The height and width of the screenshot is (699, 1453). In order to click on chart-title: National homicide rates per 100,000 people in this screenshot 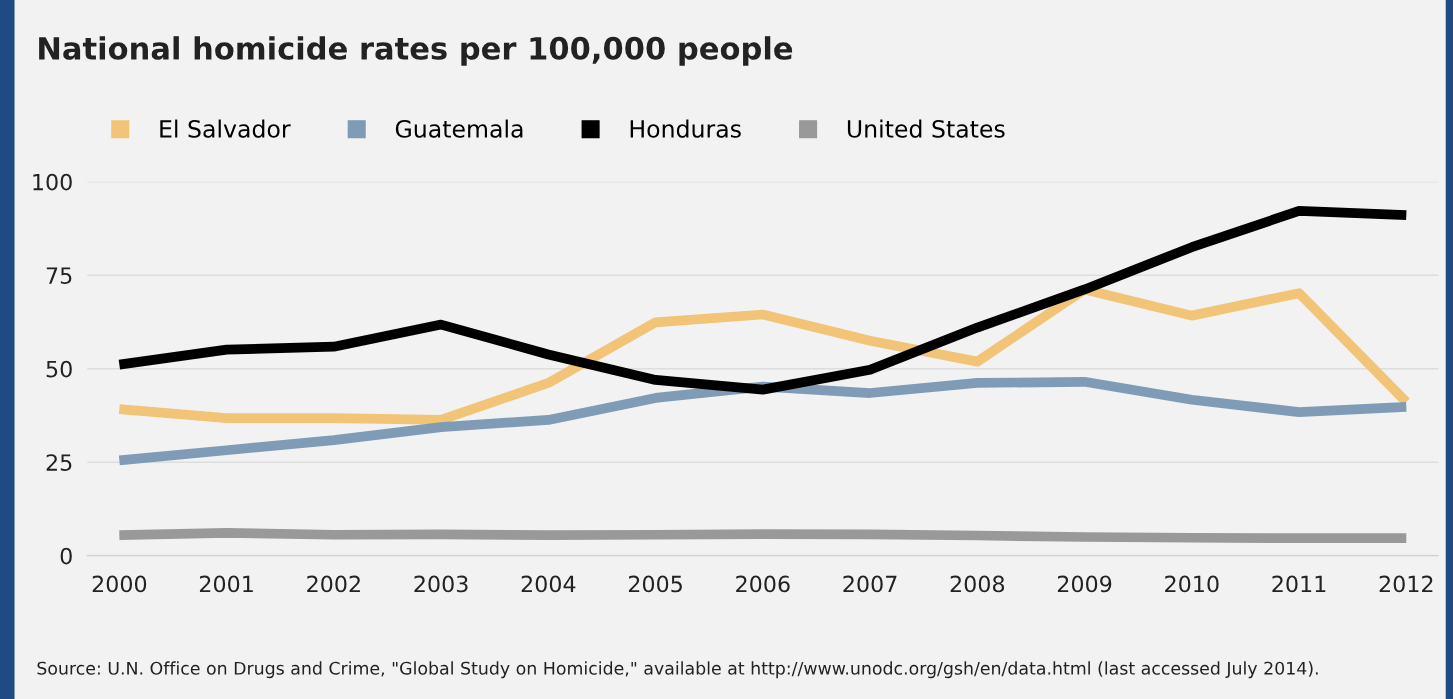, I will do `click(416, 51)`.